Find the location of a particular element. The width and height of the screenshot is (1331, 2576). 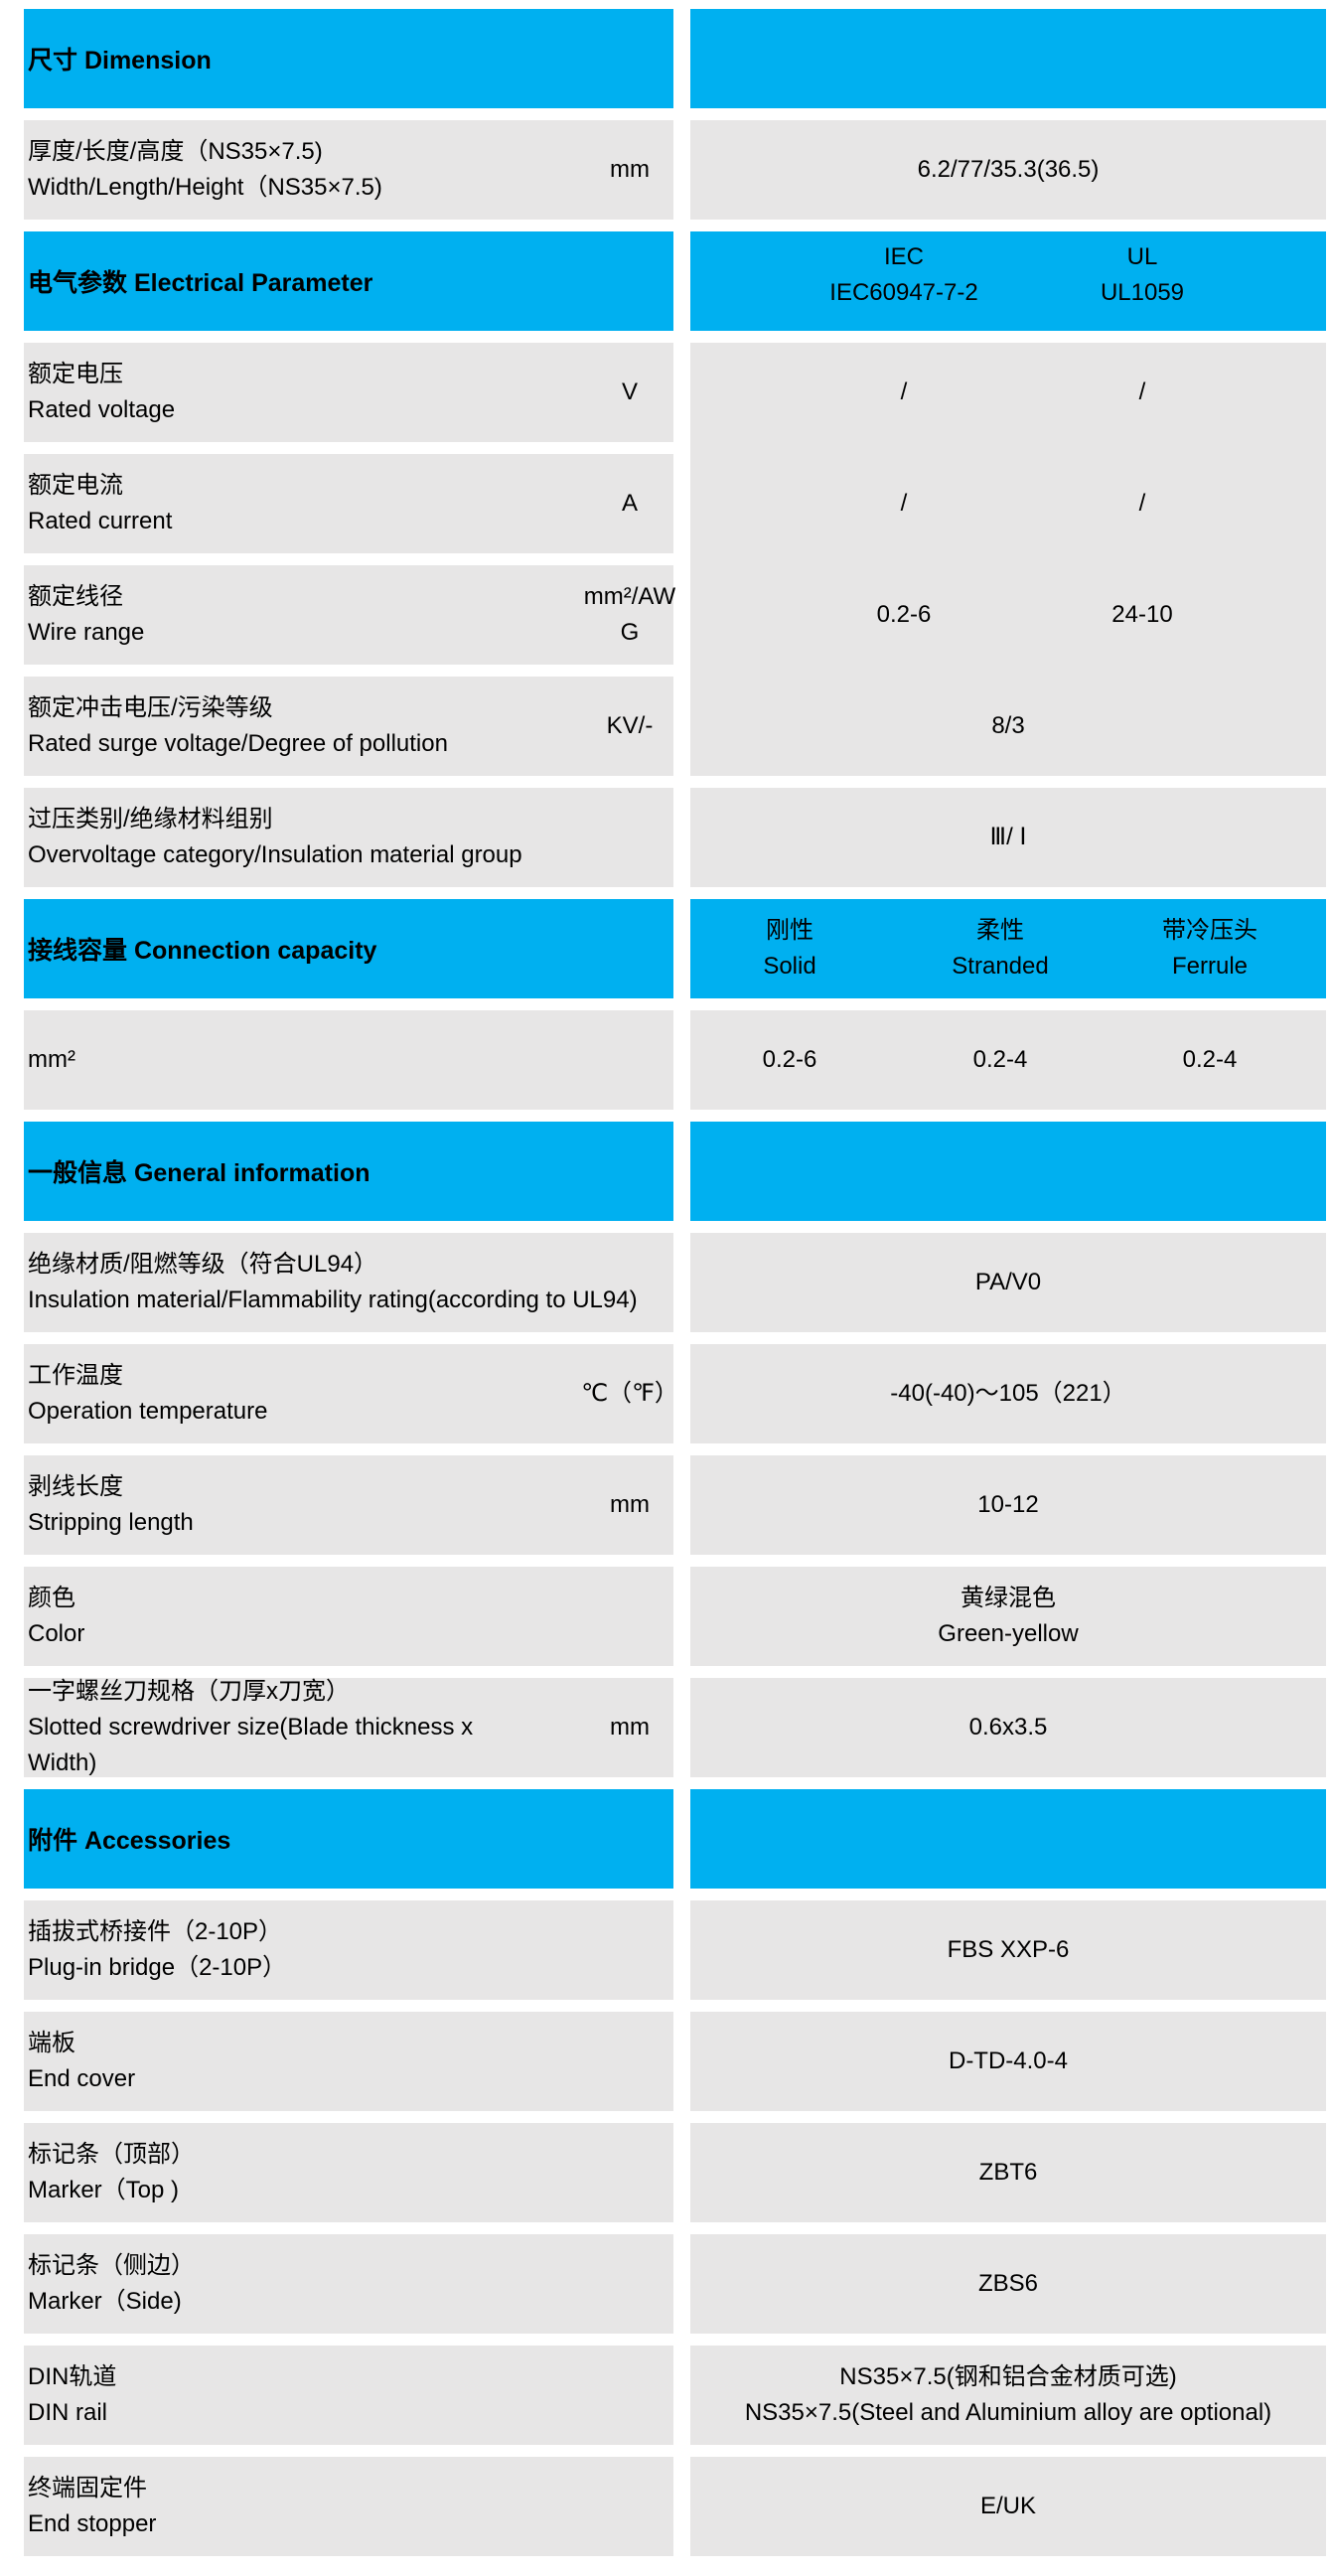

unit-label: V is located at coordinates (629, 392).